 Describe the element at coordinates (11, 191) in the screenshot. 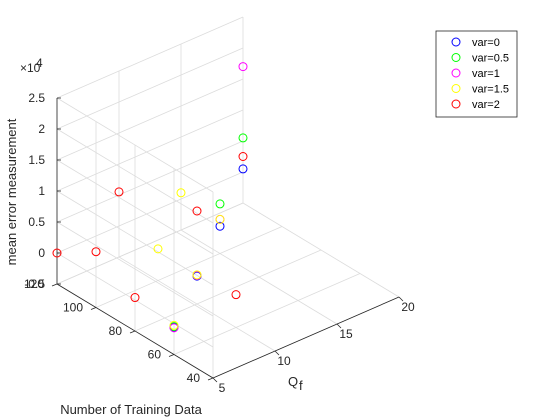

I see `z-axis-label: mean error measurement` at that location.